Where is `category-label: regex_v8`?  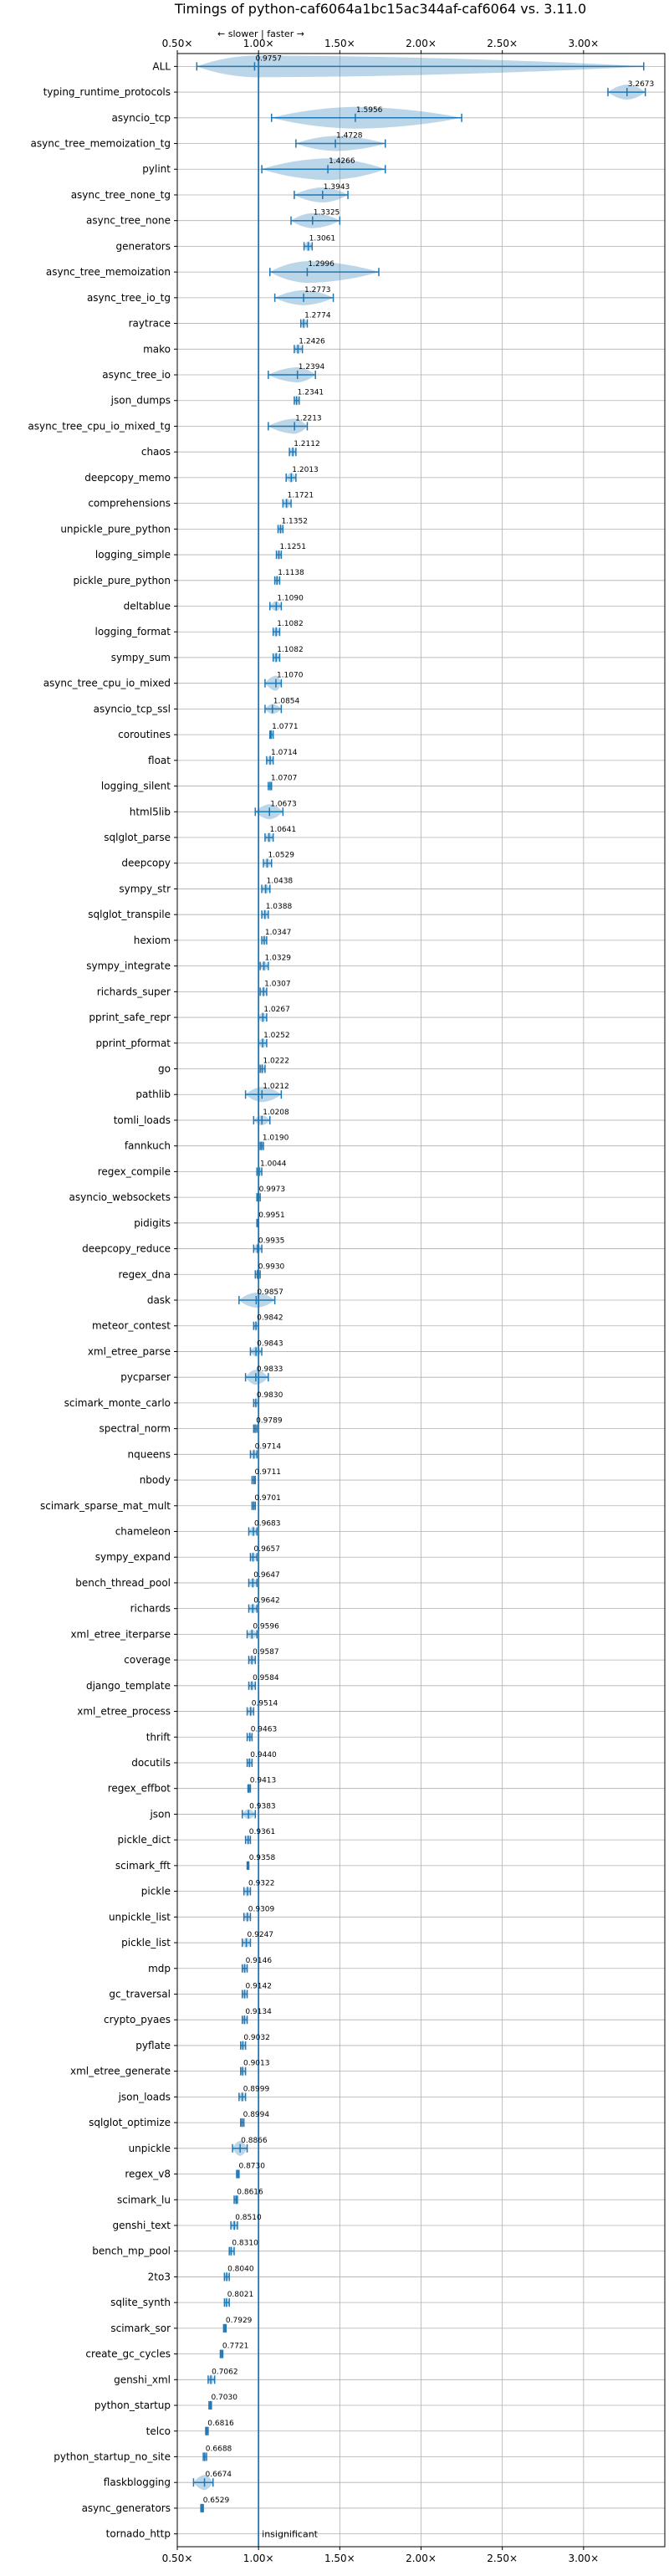
category-label: regex_v8 is located at coordinates (148, 2174).